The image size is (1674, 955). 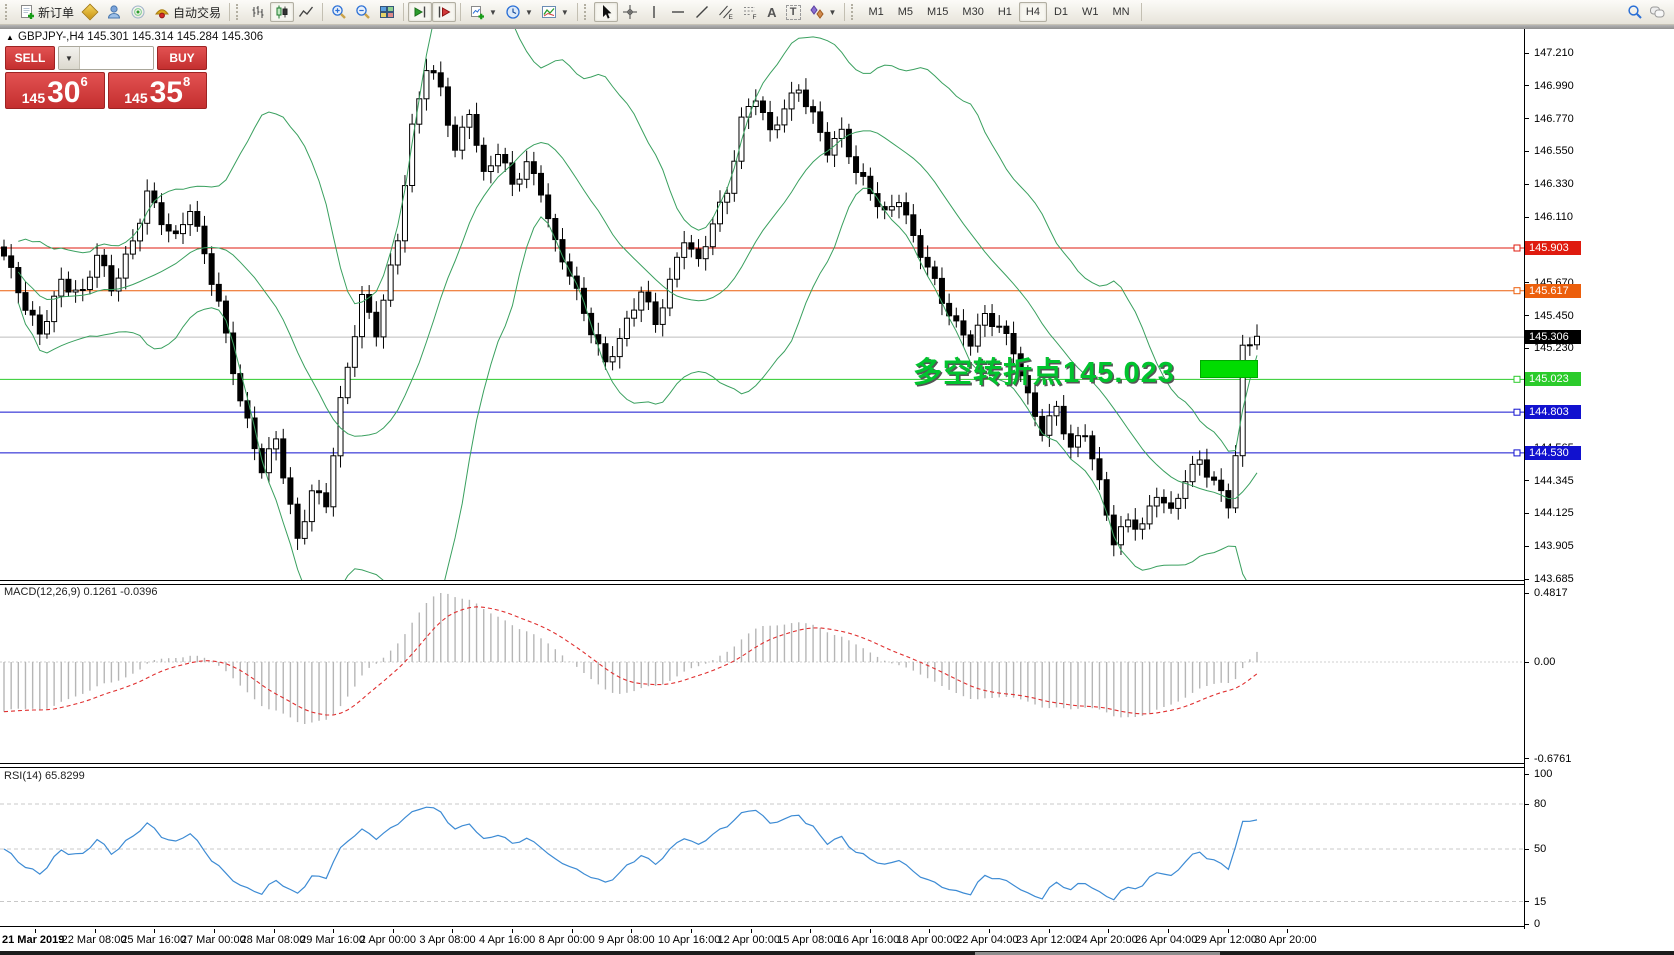 What do you see at coordinates (654, 12) in the screenshot?
I see `vertical-line-tool` at bounding box center [654, 12].